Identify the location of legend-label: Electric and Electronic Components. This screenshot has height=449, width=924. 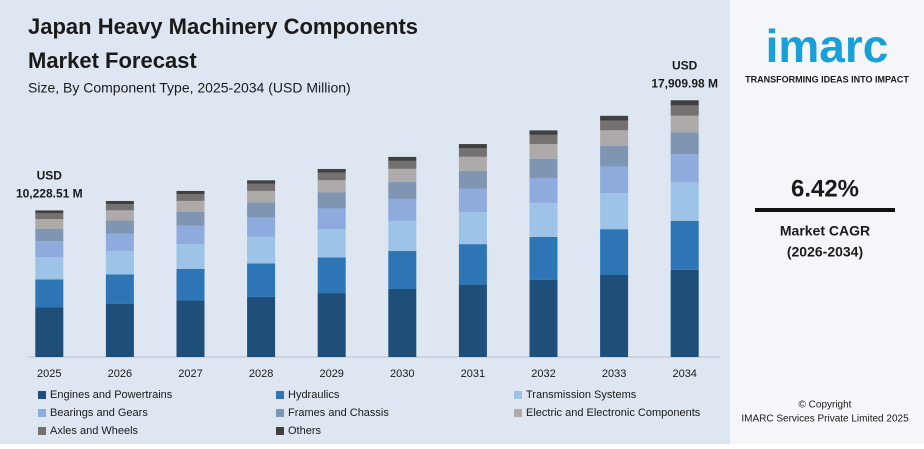
(613, 413).